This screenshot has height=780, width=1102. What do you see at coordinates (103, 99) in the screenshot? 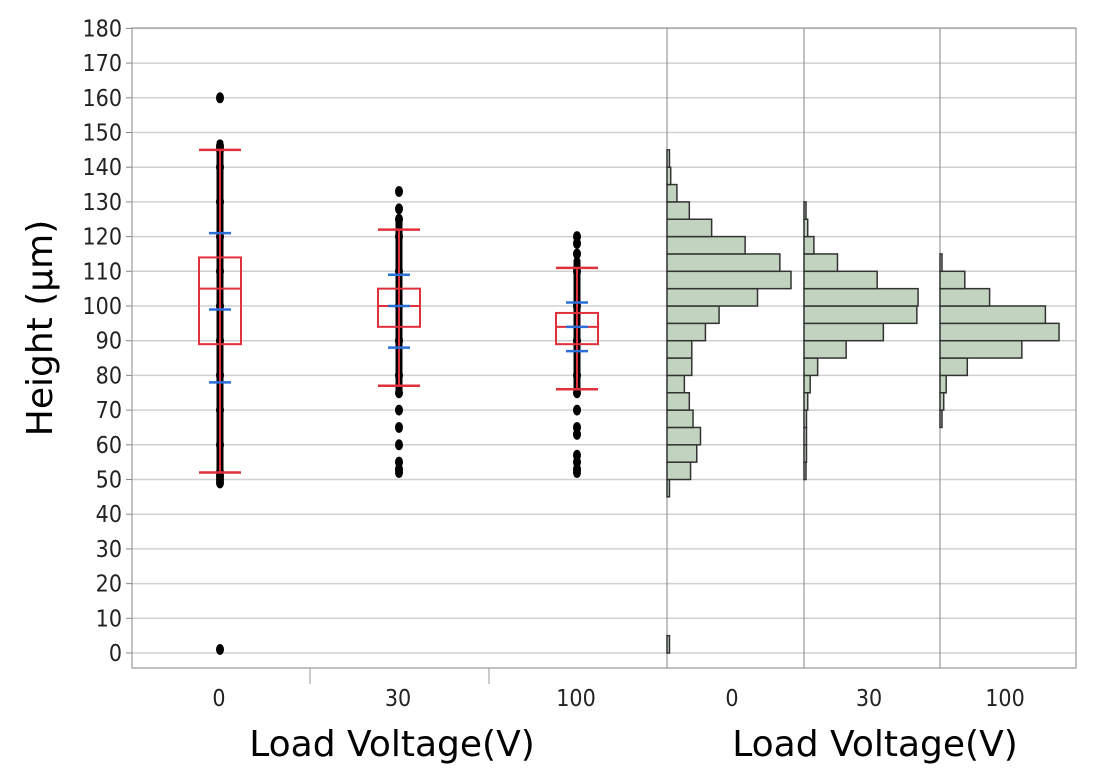
I see `y-tick-label: 160` at bounding box center [103, 99].